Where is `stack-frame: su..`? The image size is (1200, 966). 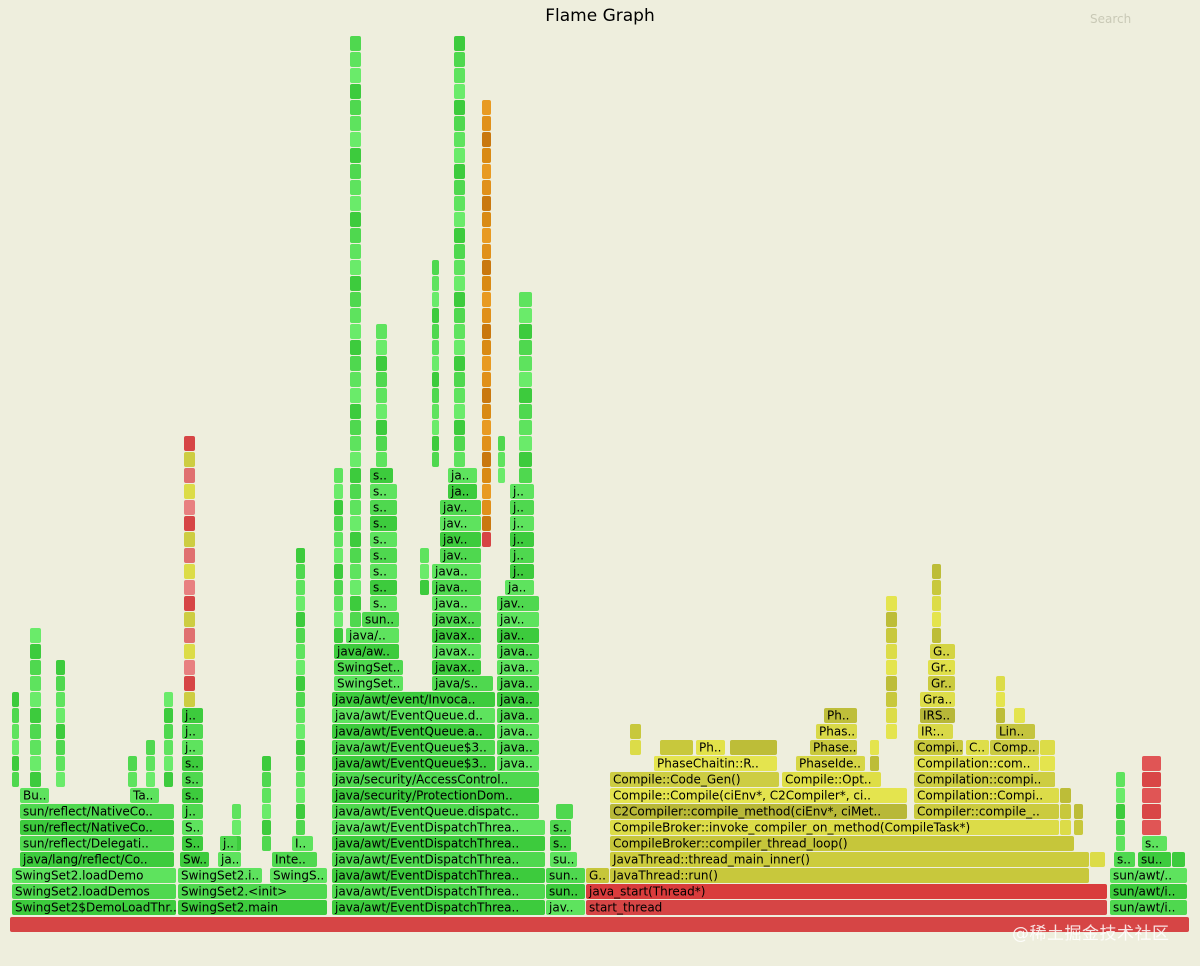
stack-frame: su.. is located at coordinates (1154, 859).